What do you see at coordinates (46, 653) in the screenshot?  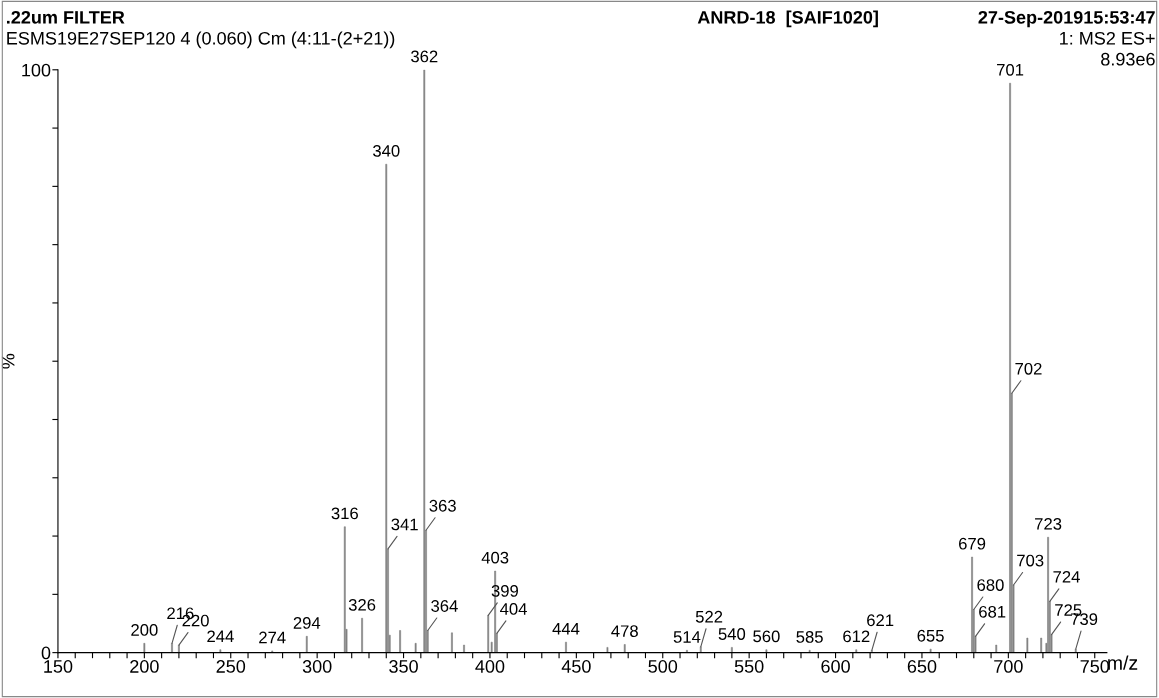 I see `y-tick-label: 0` at bounding box center [46, 653].